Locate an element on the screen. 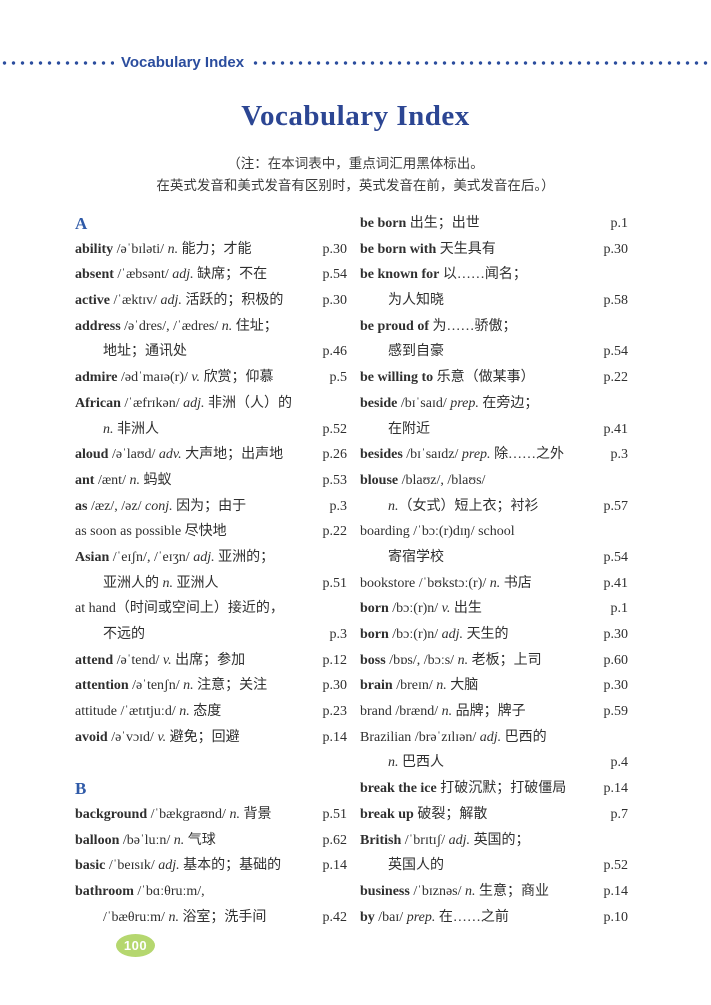  entry-fragment: /bɔː(r)n/ is located at coordinates (415, 634).